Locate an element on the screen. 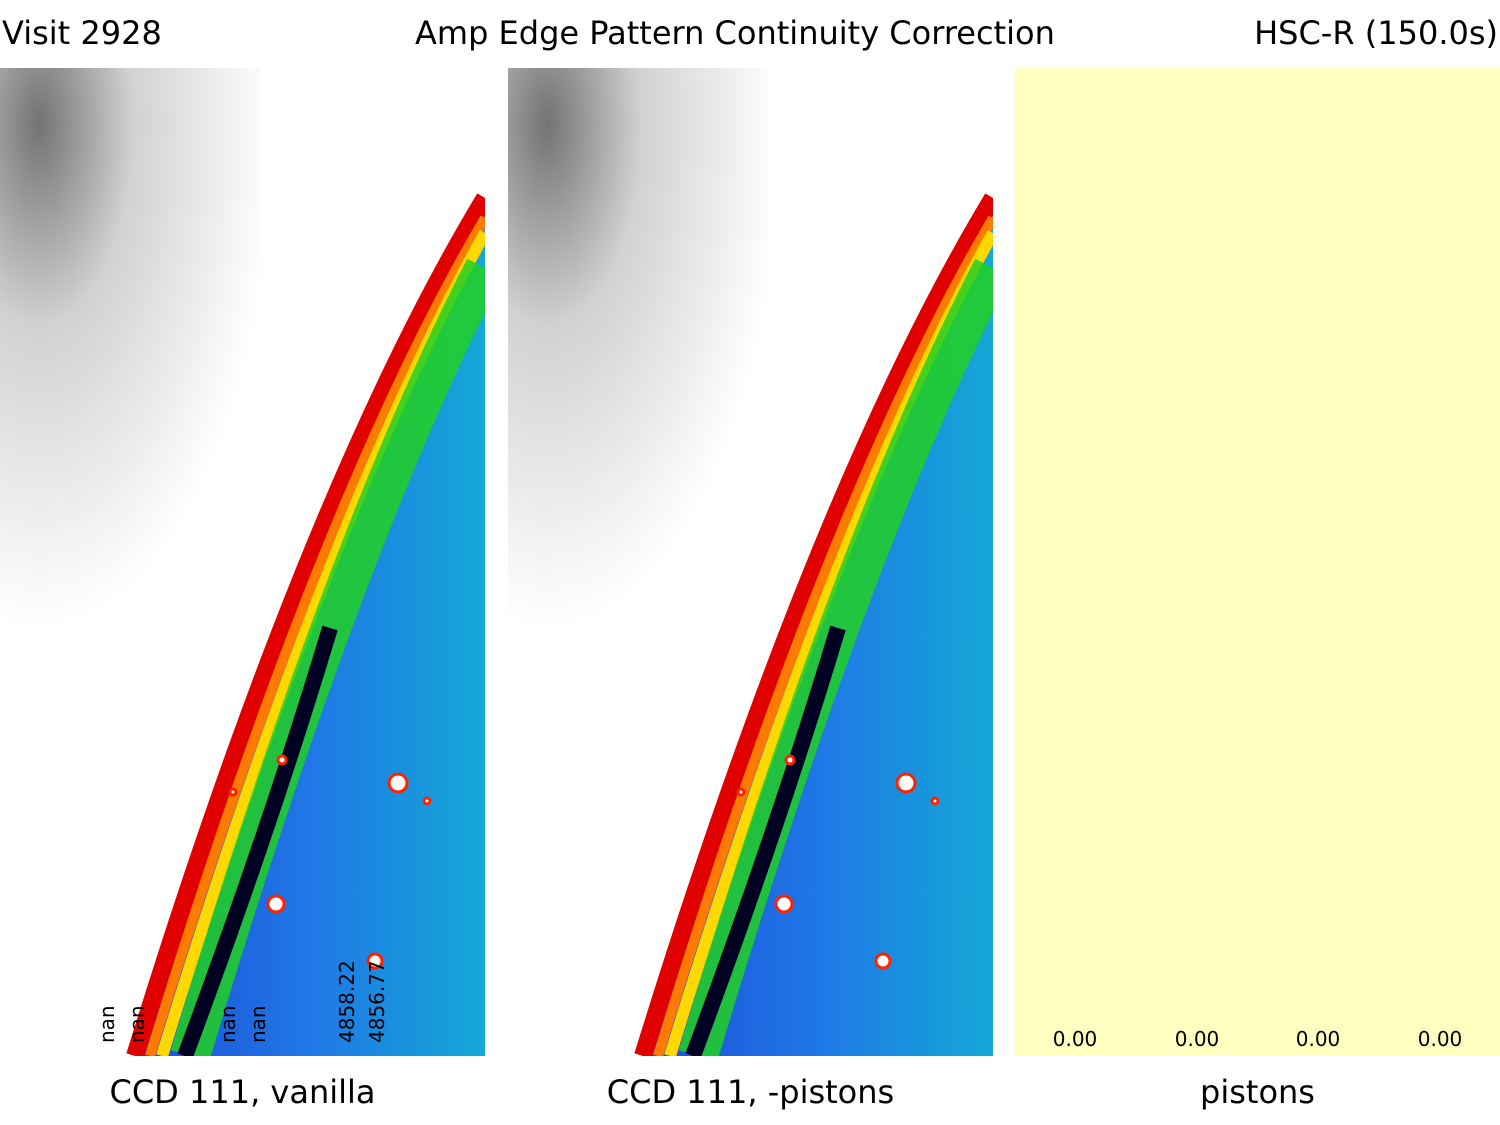  vanilla-amp-label-3: nan is located at coordinates (228, 1024).